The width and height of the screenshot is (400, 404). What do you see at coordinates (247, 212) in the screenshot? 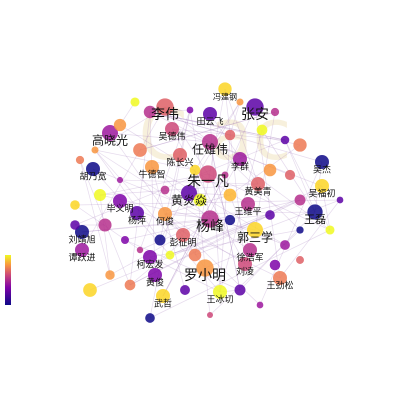
I see `node-label: 王维平` at bounding box center [247, 212].